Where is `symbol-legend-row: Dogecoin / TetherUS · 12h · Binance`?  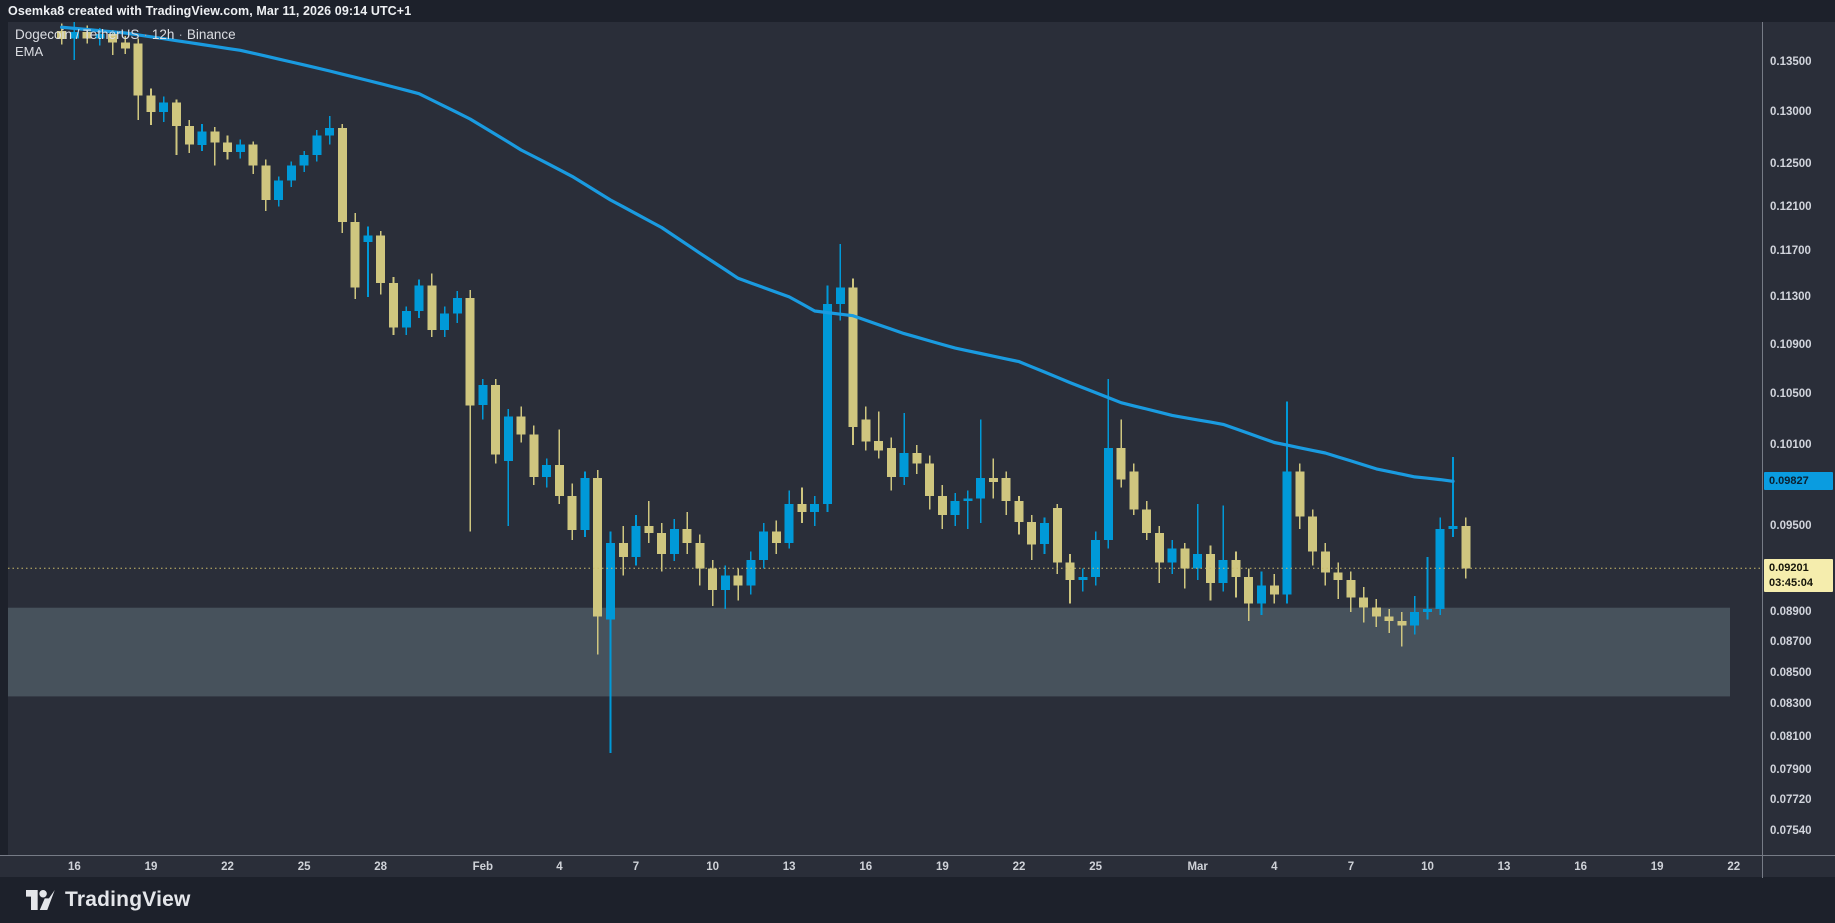
symbol-legend-row: Dogecoin / TetherUS · 12h · Binance is located at coordinates (125, 34).